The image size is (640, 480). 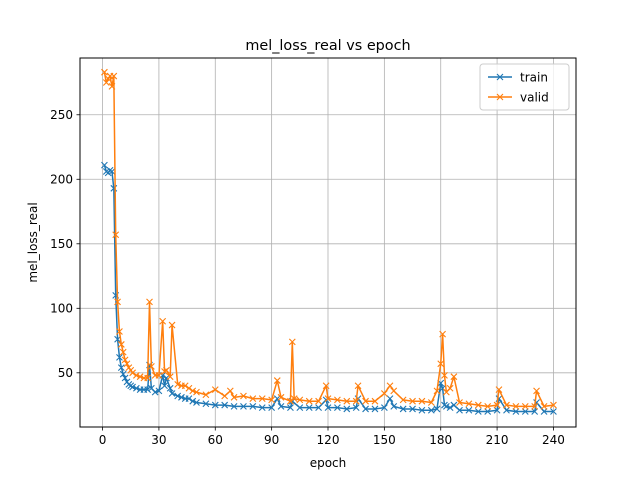 I want to click on x-tick-label-0: 0, so click(x=103, y=440).